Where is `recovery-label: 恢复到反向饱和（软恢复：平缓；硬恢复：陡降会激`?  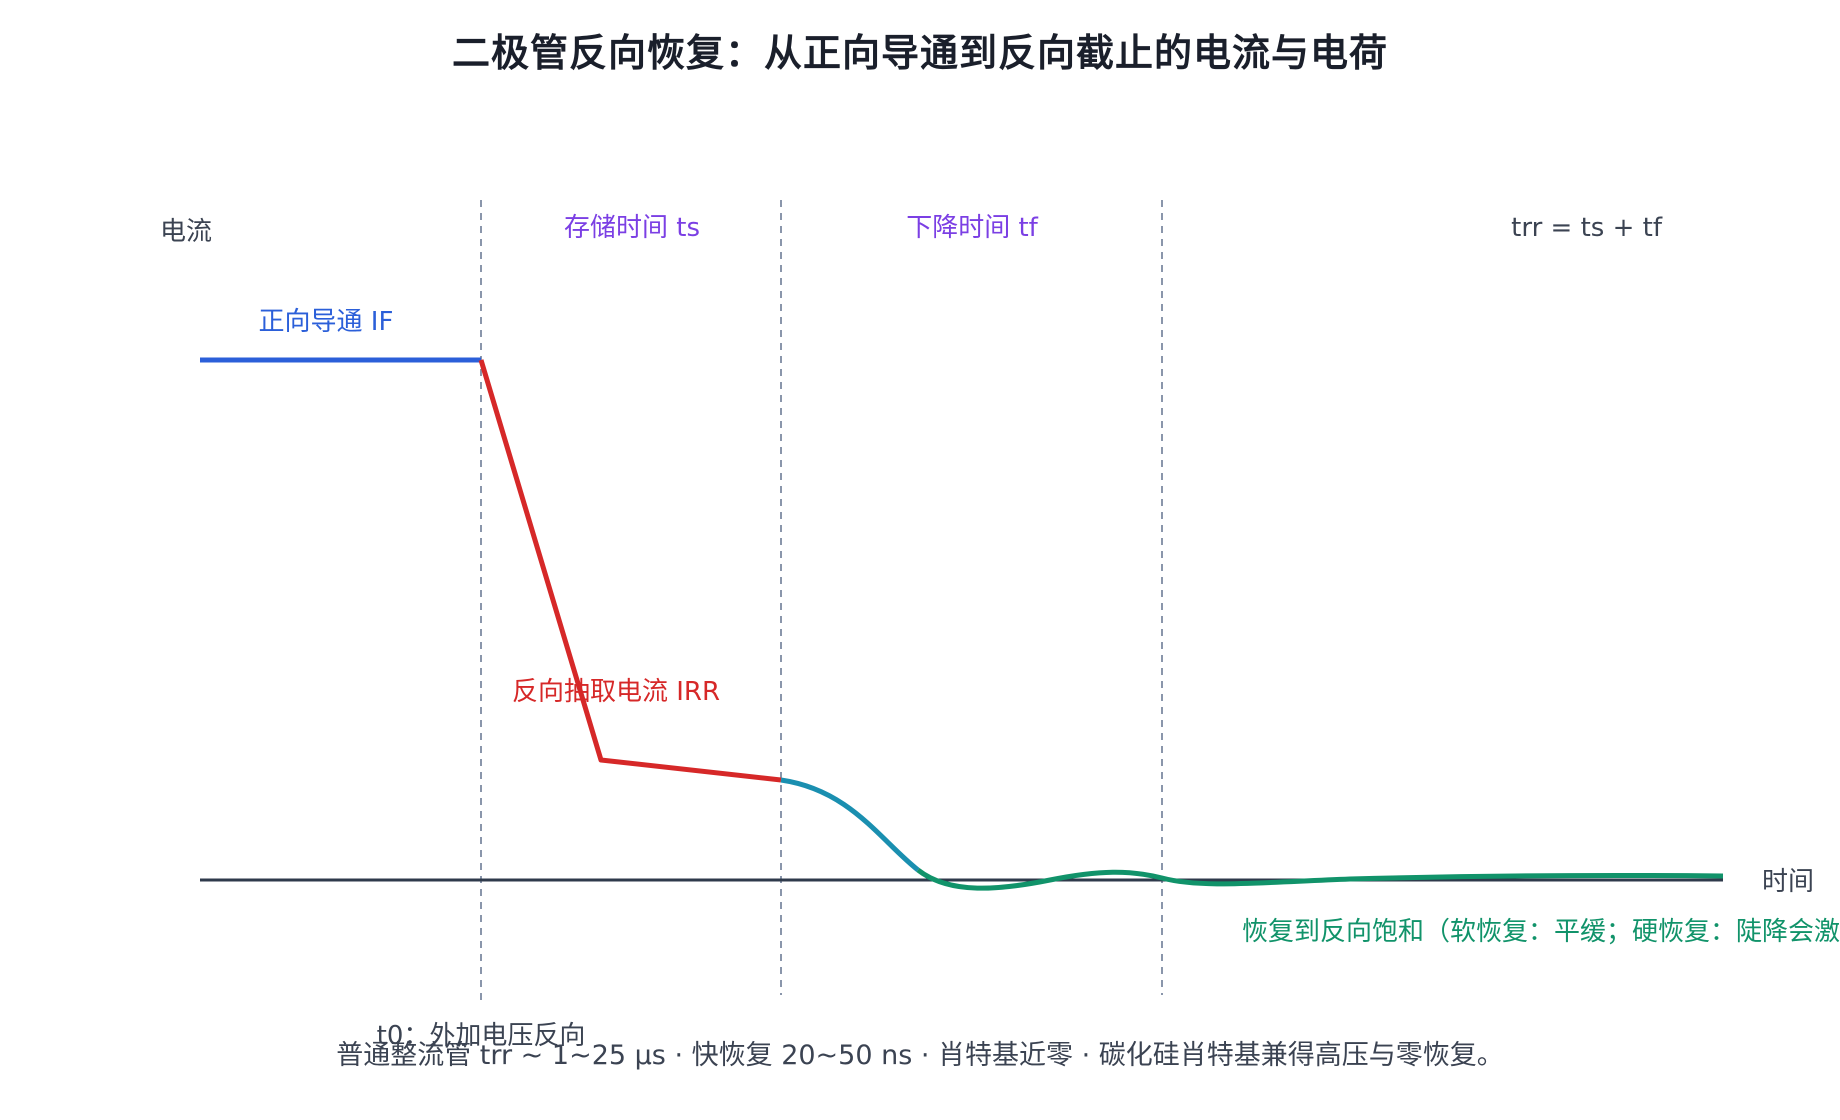 recovery-label: 恢复到反向饱和（软恢复：平缓；硬恢复：陡降会激 is located at coordinates (1541, 932).